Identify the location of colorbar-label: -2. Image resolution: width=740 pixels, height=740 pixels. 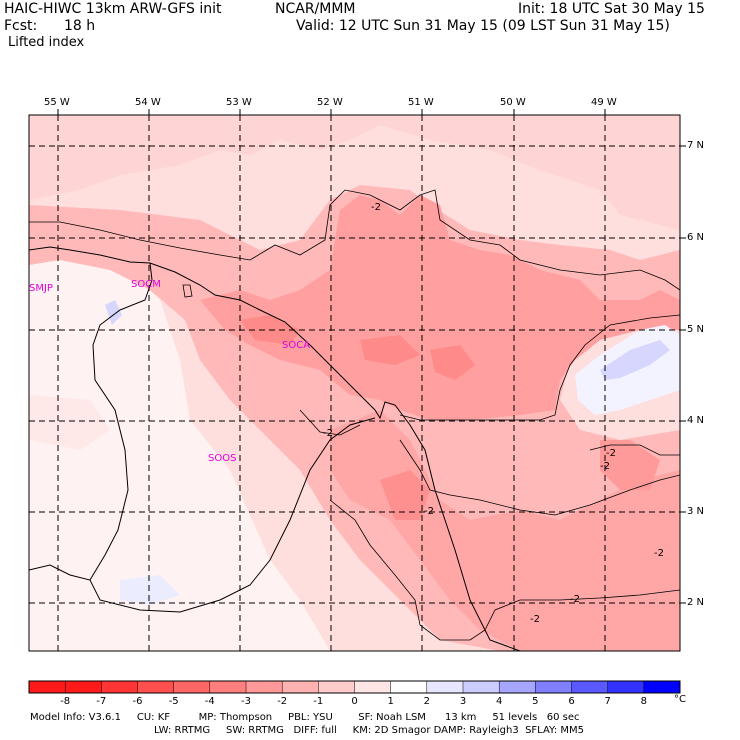
(282, 701).